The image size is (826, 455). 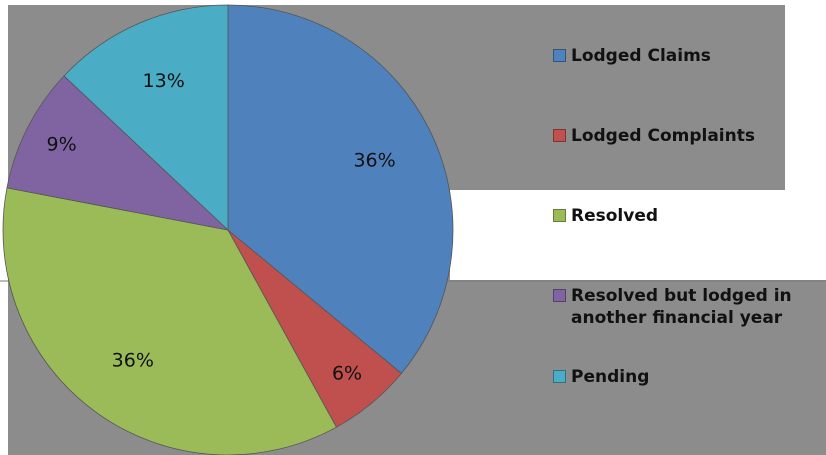 I want to click on legend-label: Lodged Complaints, so click(x=663, y=136).